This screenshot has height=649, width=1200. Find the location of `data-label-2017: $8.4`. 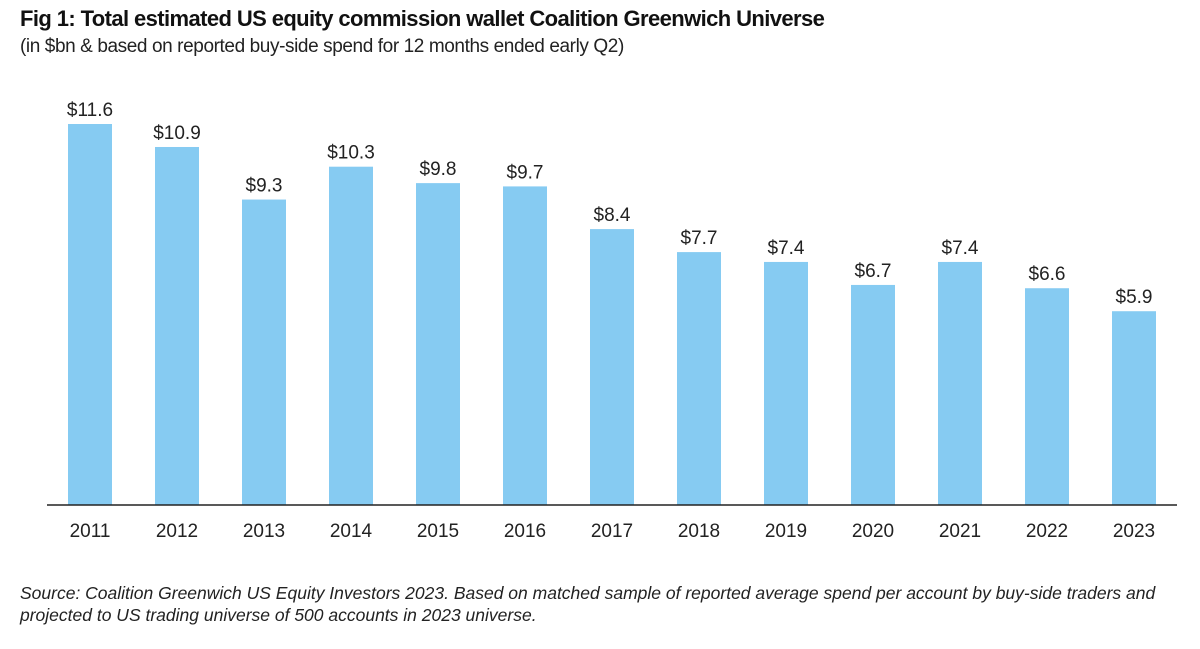

data-label-2017: $8.4 is located at coordinates (612, 215).